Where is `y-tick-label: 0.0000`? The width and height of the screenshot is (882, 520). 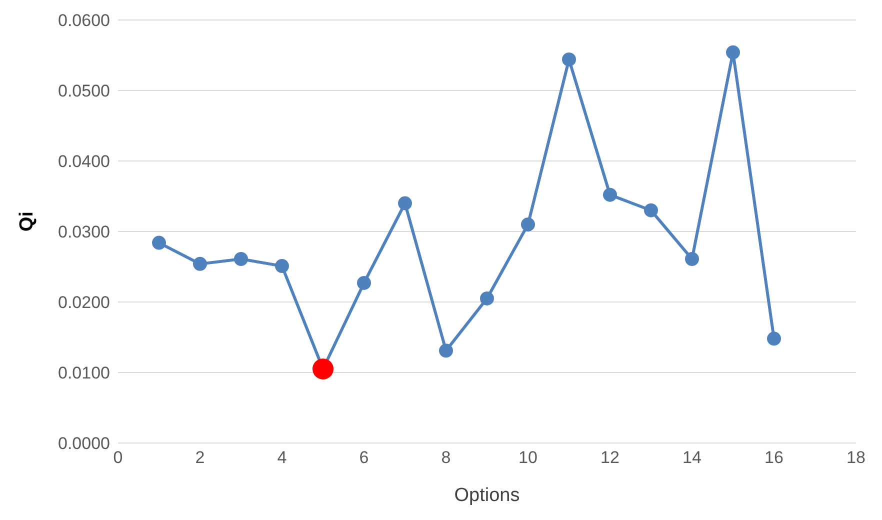 y-tick-label: 0.0000 is located at coordinates (84, 444).